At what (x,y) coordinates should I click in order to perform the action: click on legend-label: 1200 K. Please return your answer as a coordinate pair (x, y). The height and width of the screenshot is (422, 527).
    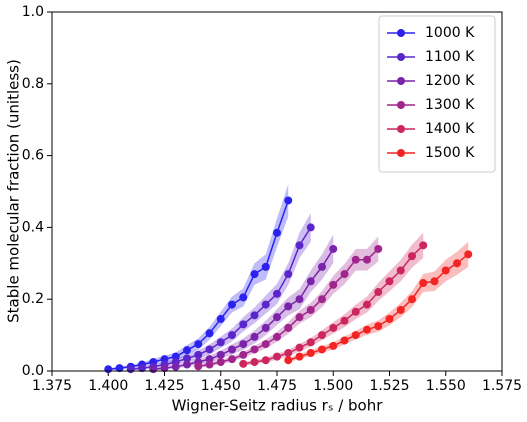
    Looking at the image, I should click on (450, 81).